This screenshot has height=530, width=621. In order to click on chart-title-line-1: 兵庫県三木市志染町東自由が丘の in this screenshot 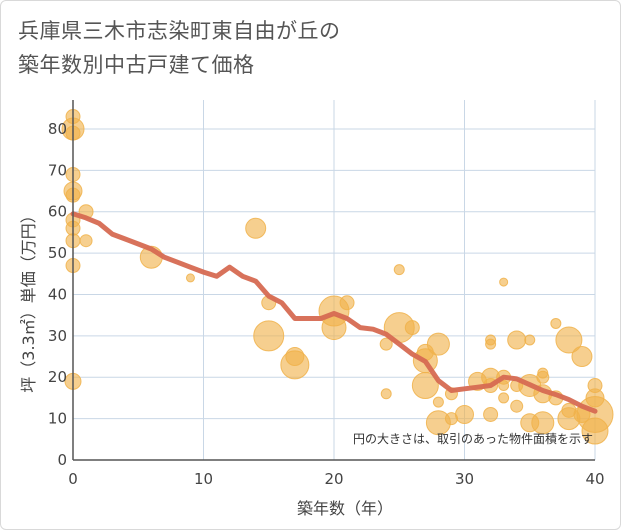, I will do `click(179, 31)`.